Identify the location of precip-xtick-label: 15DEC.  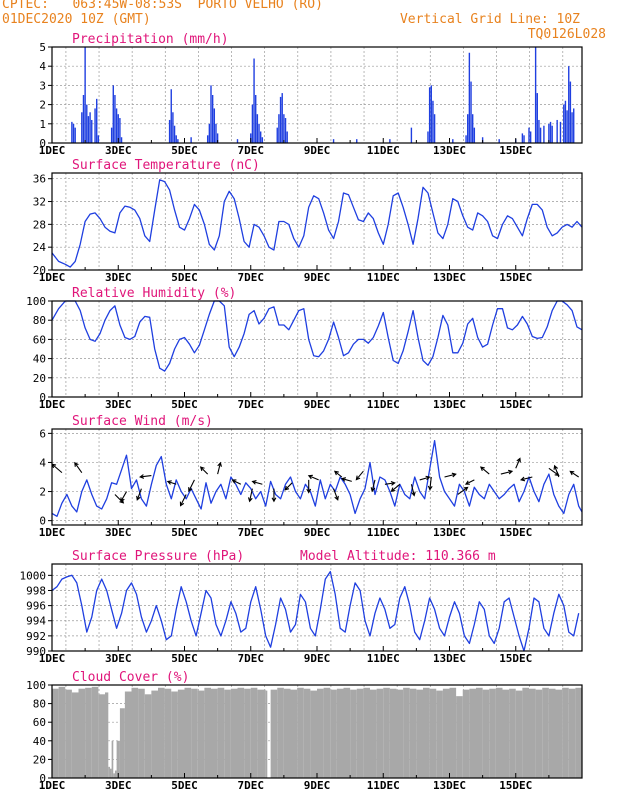
(515, 150).